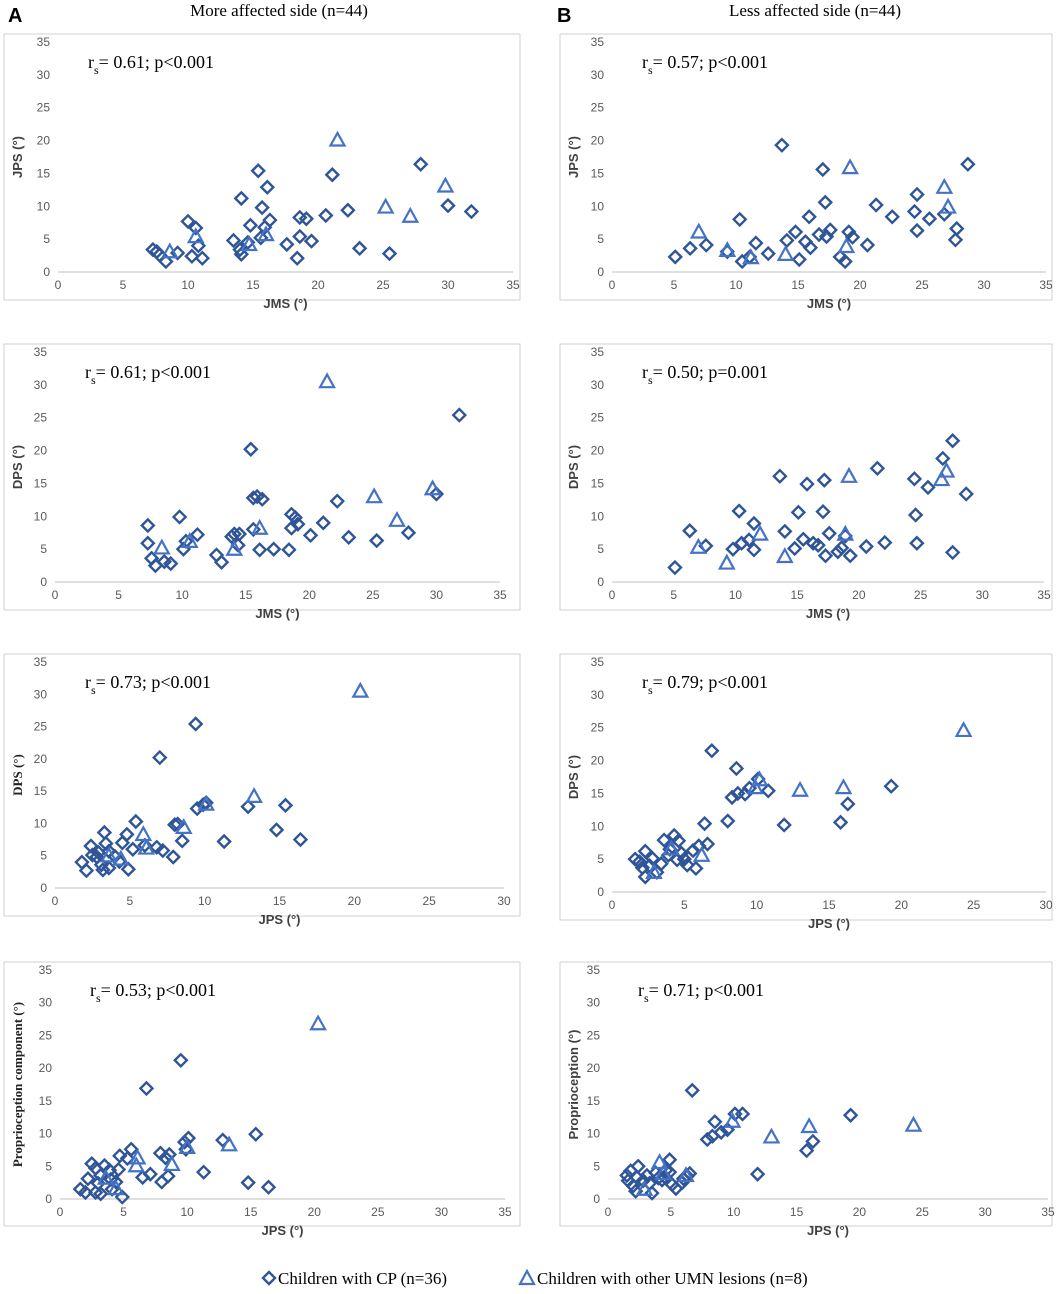  I want to click on rs-subscript: s, so click(650, 690).